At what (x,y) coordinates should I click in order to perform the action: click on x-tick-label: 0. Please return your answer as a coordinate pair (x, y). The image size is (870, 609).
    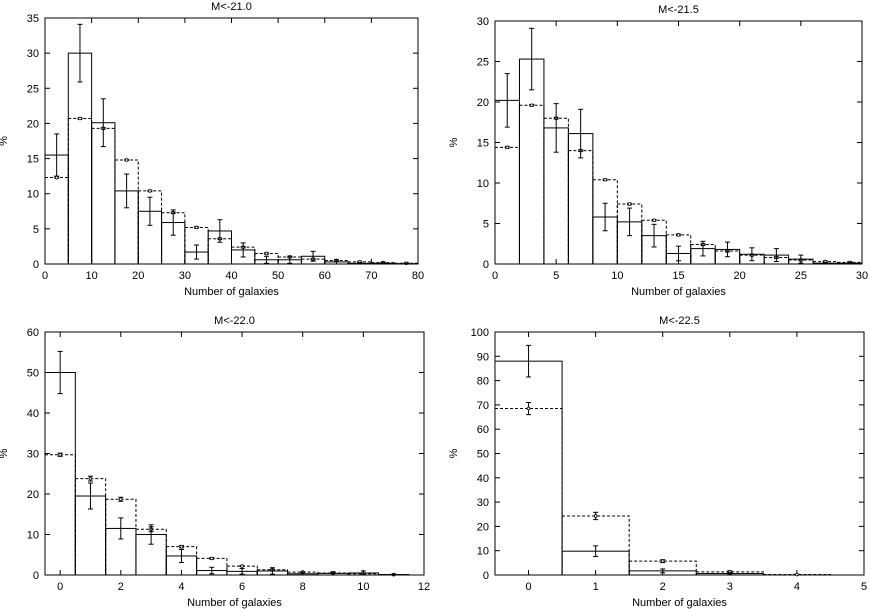
    Looking at the image, I should click on (528, 587).